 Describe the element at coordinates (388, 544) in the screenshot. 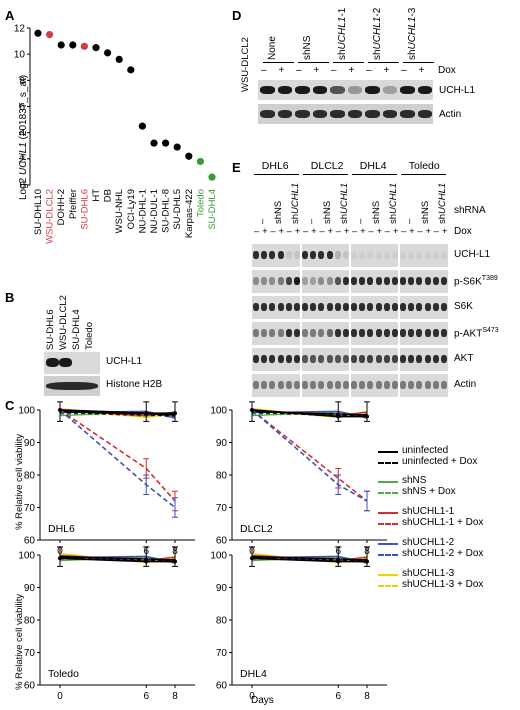

I see `legend-swatch` at that location.